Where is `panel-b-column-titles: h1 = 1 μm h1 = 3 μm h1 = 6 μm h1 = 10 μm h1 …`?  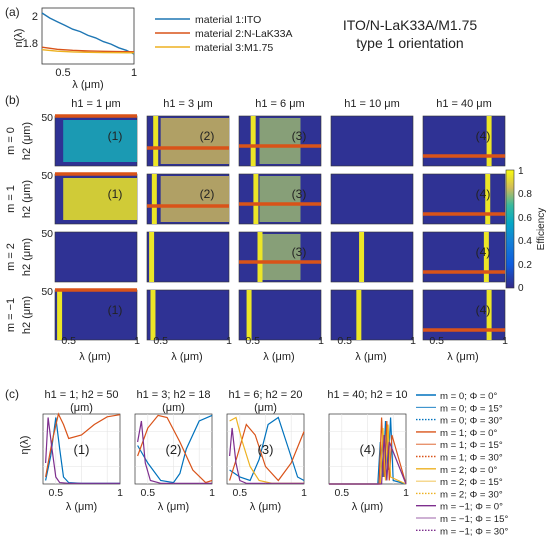
panel-b-column-titles: h1 = 1 μm h1 = 3 μm h1 = 6 μm h1 = 10 μm h1 … is located at coordinates (281, 104).